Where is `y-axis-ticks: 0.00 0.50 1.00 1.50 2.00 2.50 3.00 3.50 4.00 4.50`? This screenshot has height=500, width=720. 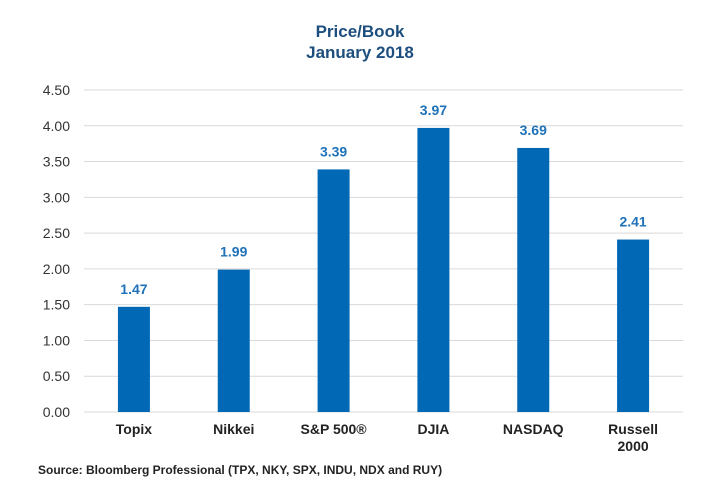 y-axis-ticks: 0.00 0.50 1.00 1.50 2.00 2.50 3.00 3.50 4.00 4.50 is located at coordinates (56, 251).